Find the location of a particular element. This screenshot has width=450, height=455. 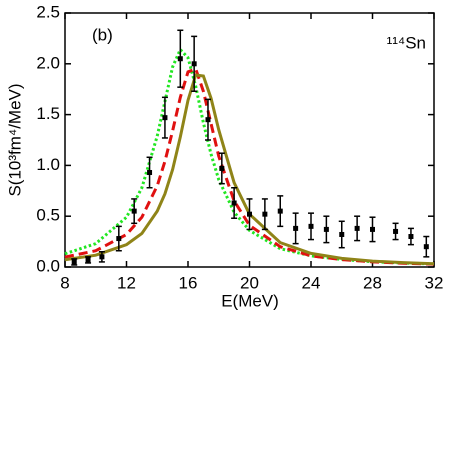

panel-label: (b) is located at coordinates (102, 34).